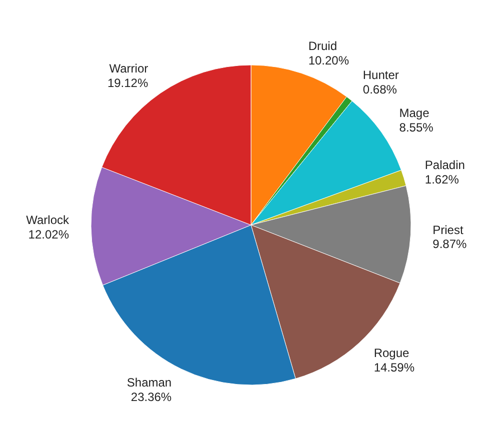  What do you see at coordinates (392, 353) in the screenshot?
I see `slice-label: Rogue` at bounding box center [392, 353].